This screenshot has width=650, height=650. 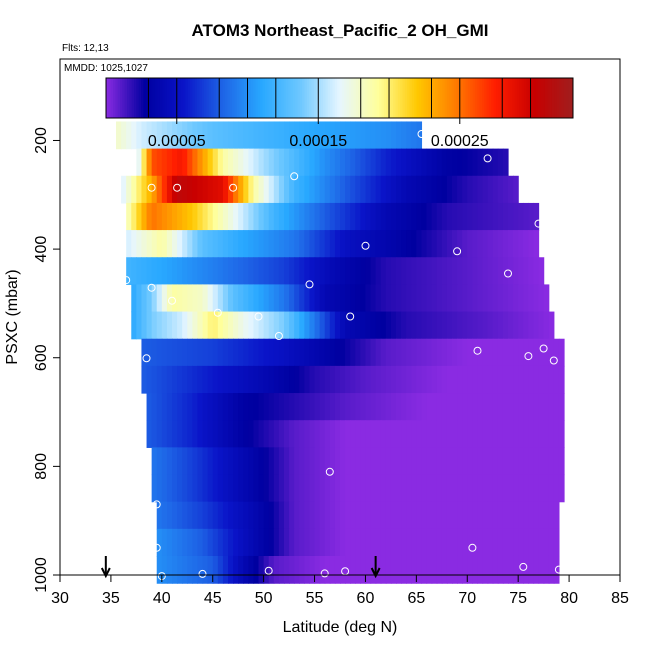 I want to click on flights-note: Flts: 12,13, so click(x=85, y=48).